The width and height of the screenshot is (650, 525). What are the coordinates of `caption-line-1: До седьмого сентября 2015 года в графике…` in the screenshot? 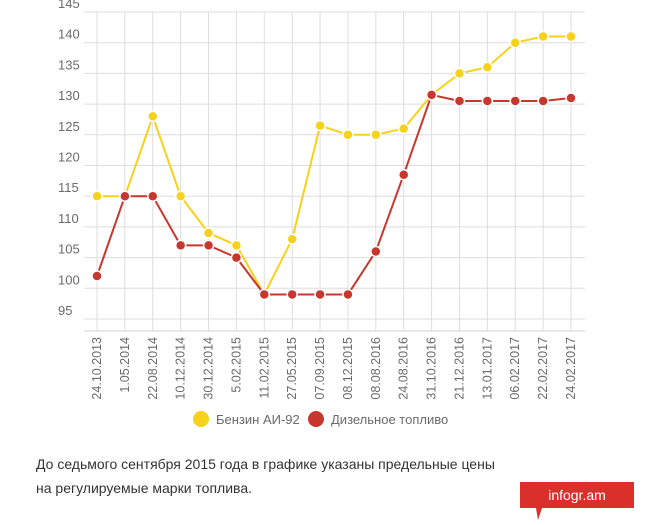 It's located at (265, 464).